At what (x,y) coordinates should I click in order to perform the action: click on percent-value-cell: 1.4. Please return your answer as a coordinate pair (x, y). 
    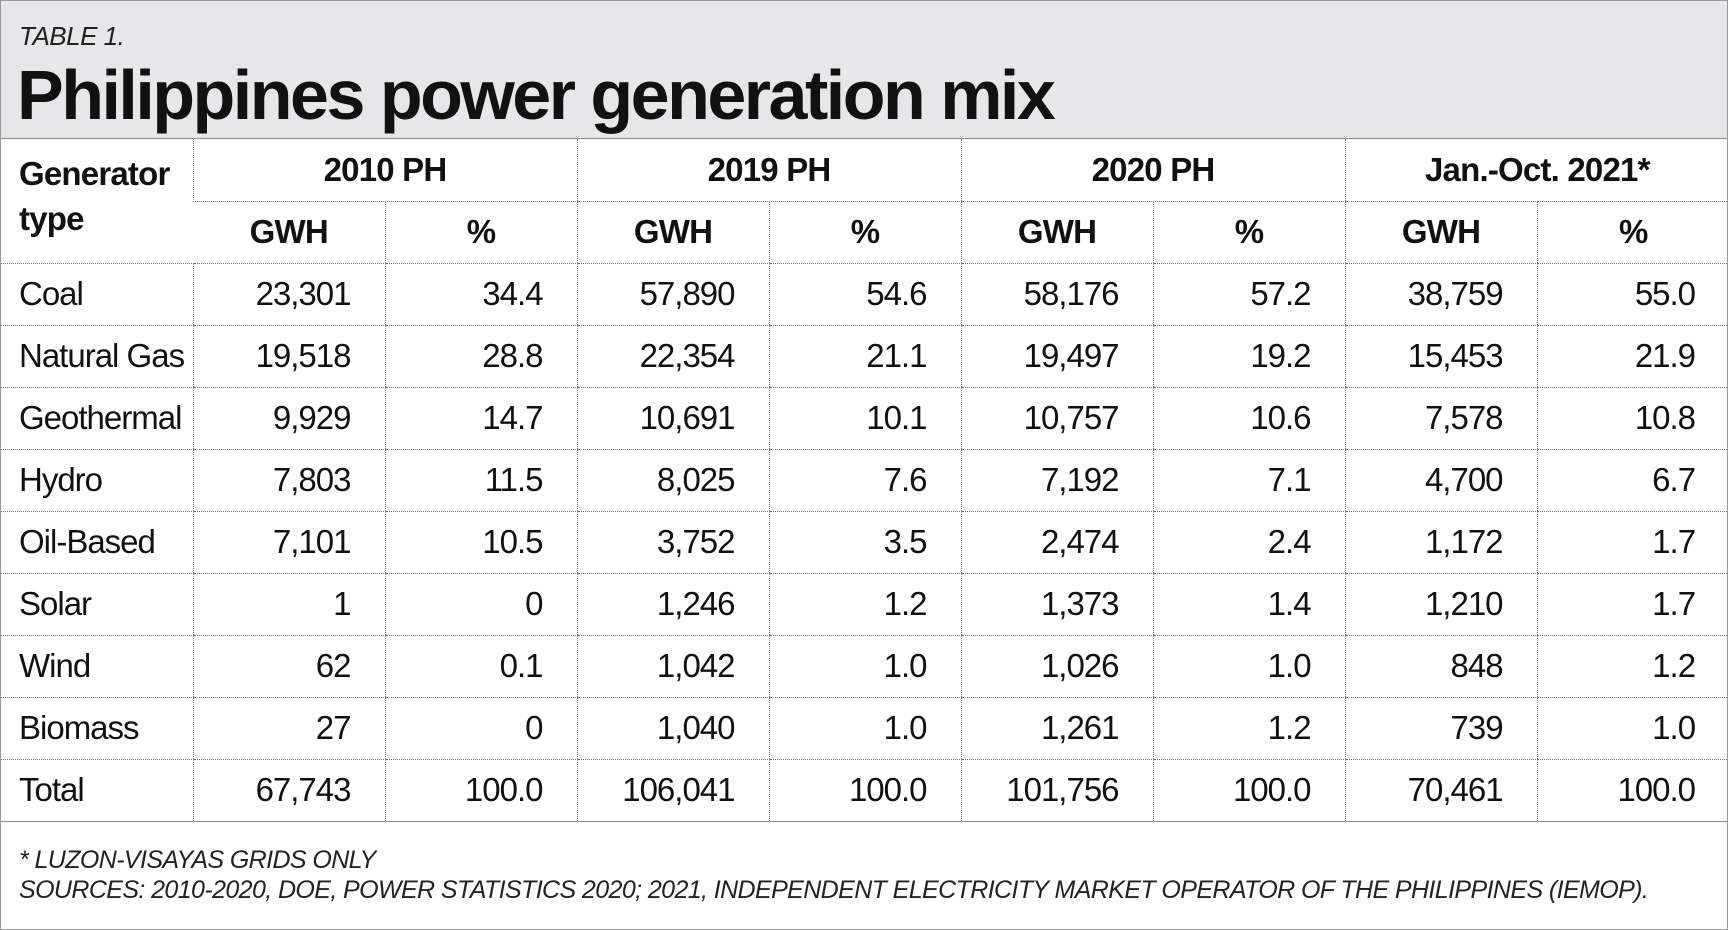
    Looking at the image, I should click on (1249, 604).